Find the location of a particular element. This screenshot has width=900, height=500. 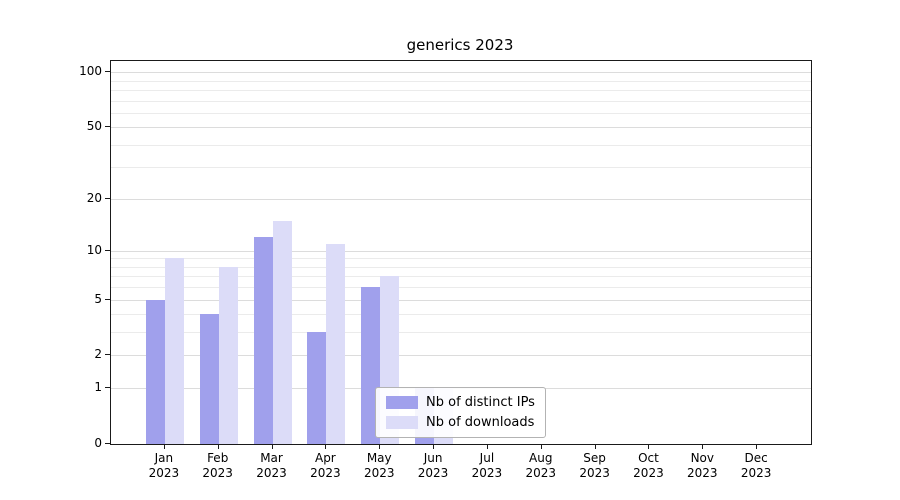

legend: Nb of distinct IPs Nb of downloads is located at coordinates (460, 412).